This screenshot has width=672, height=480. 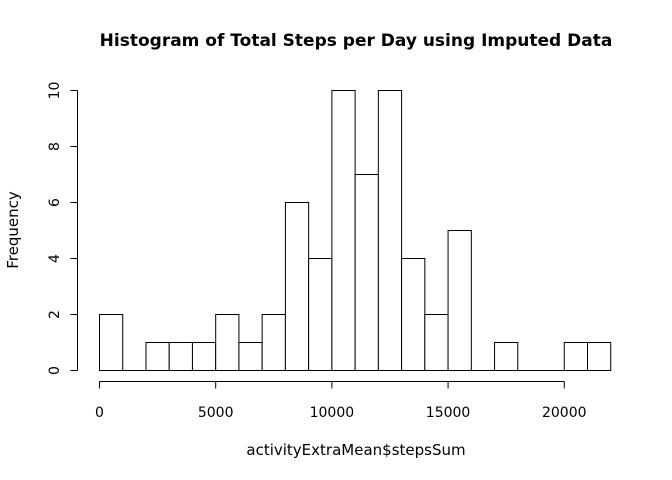 What do you see at coordinates (55, 146) in the screenshot?
I see `y-tick-label: 8` at bounding box center [55, 146].